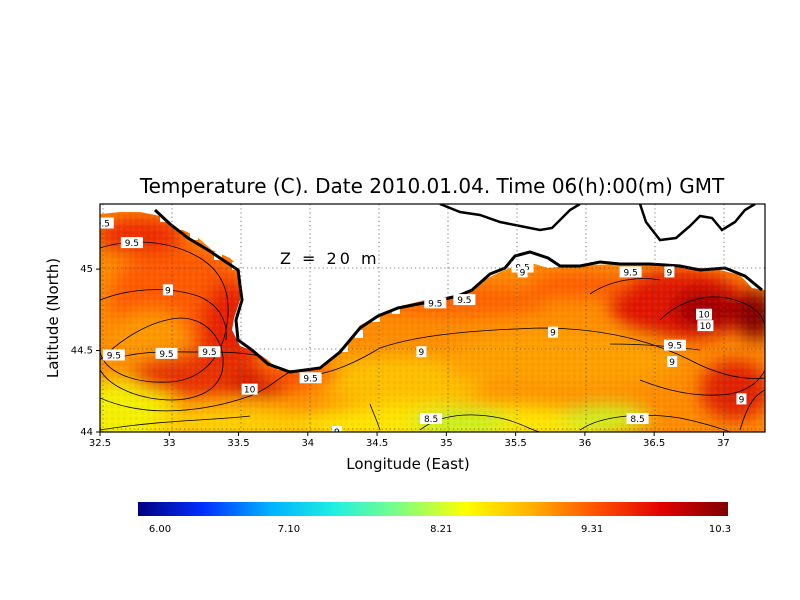 The width and height of the screenshot is (800, 600). I want to click on x-tick-label: 37, so click(723, 443).